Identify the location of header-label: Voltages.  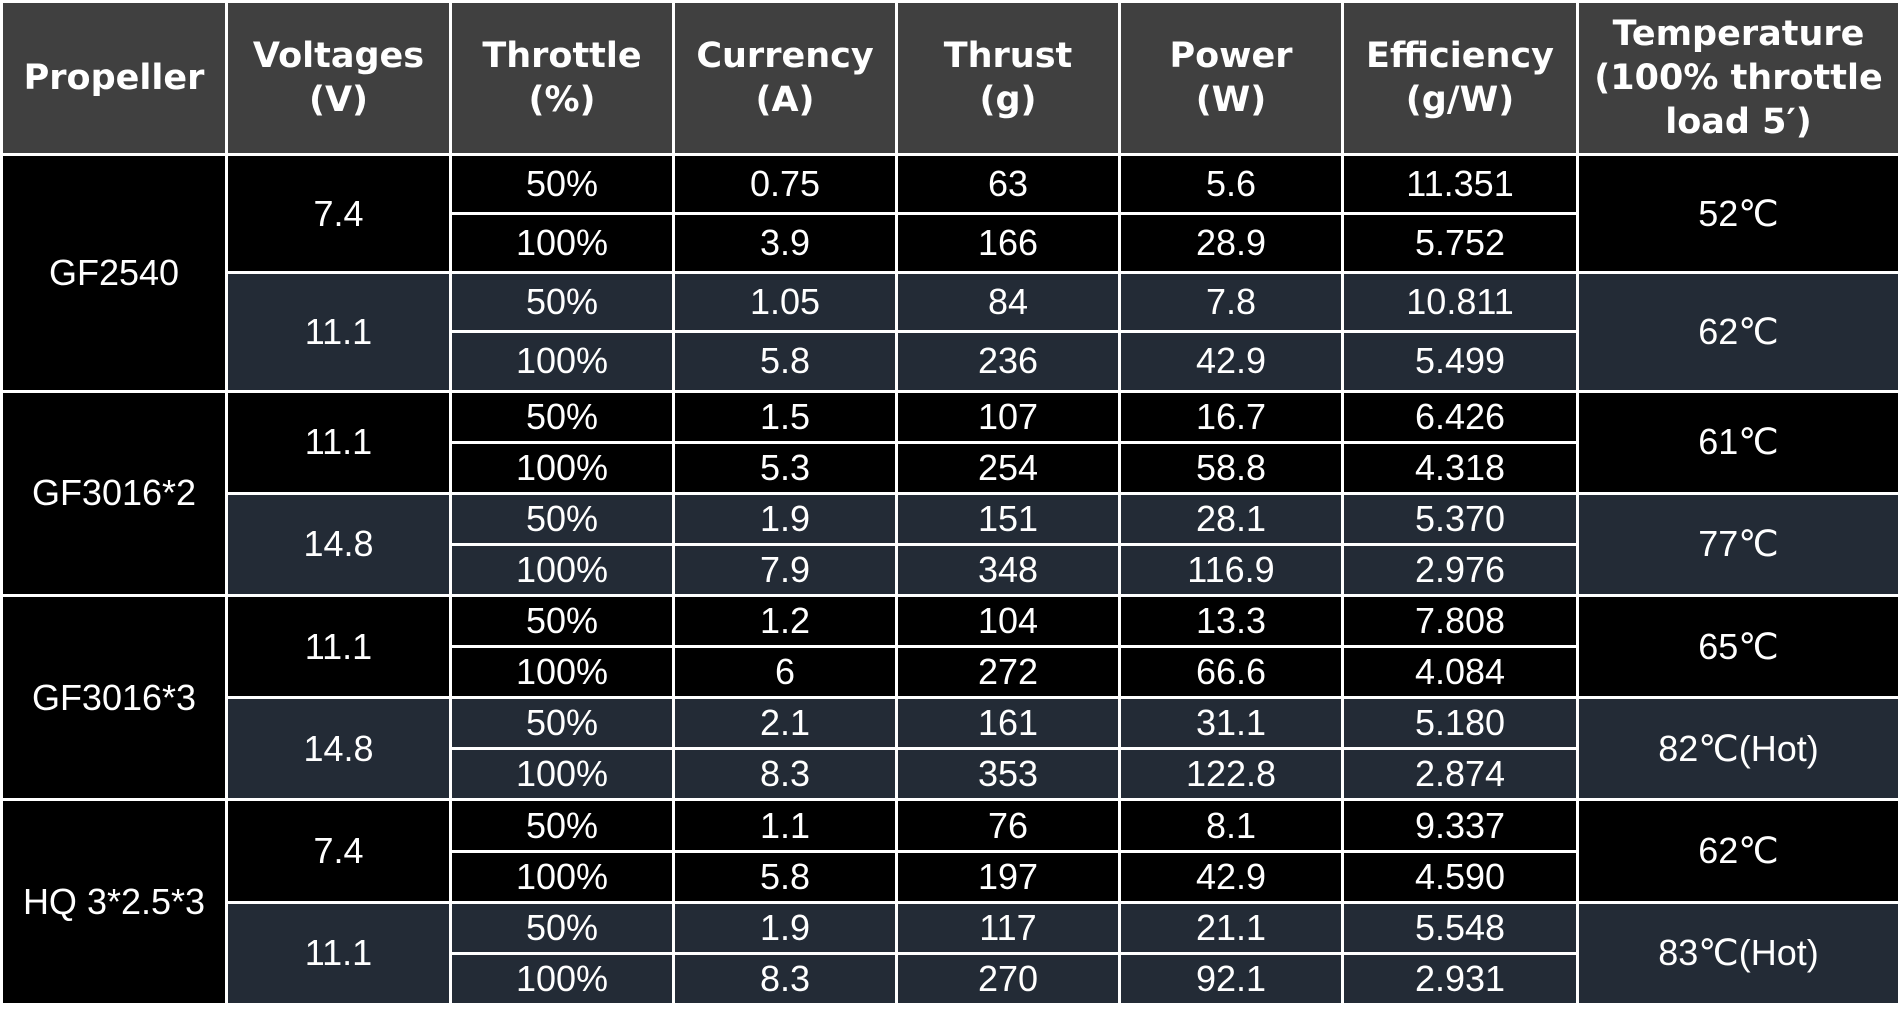
(338, 56).